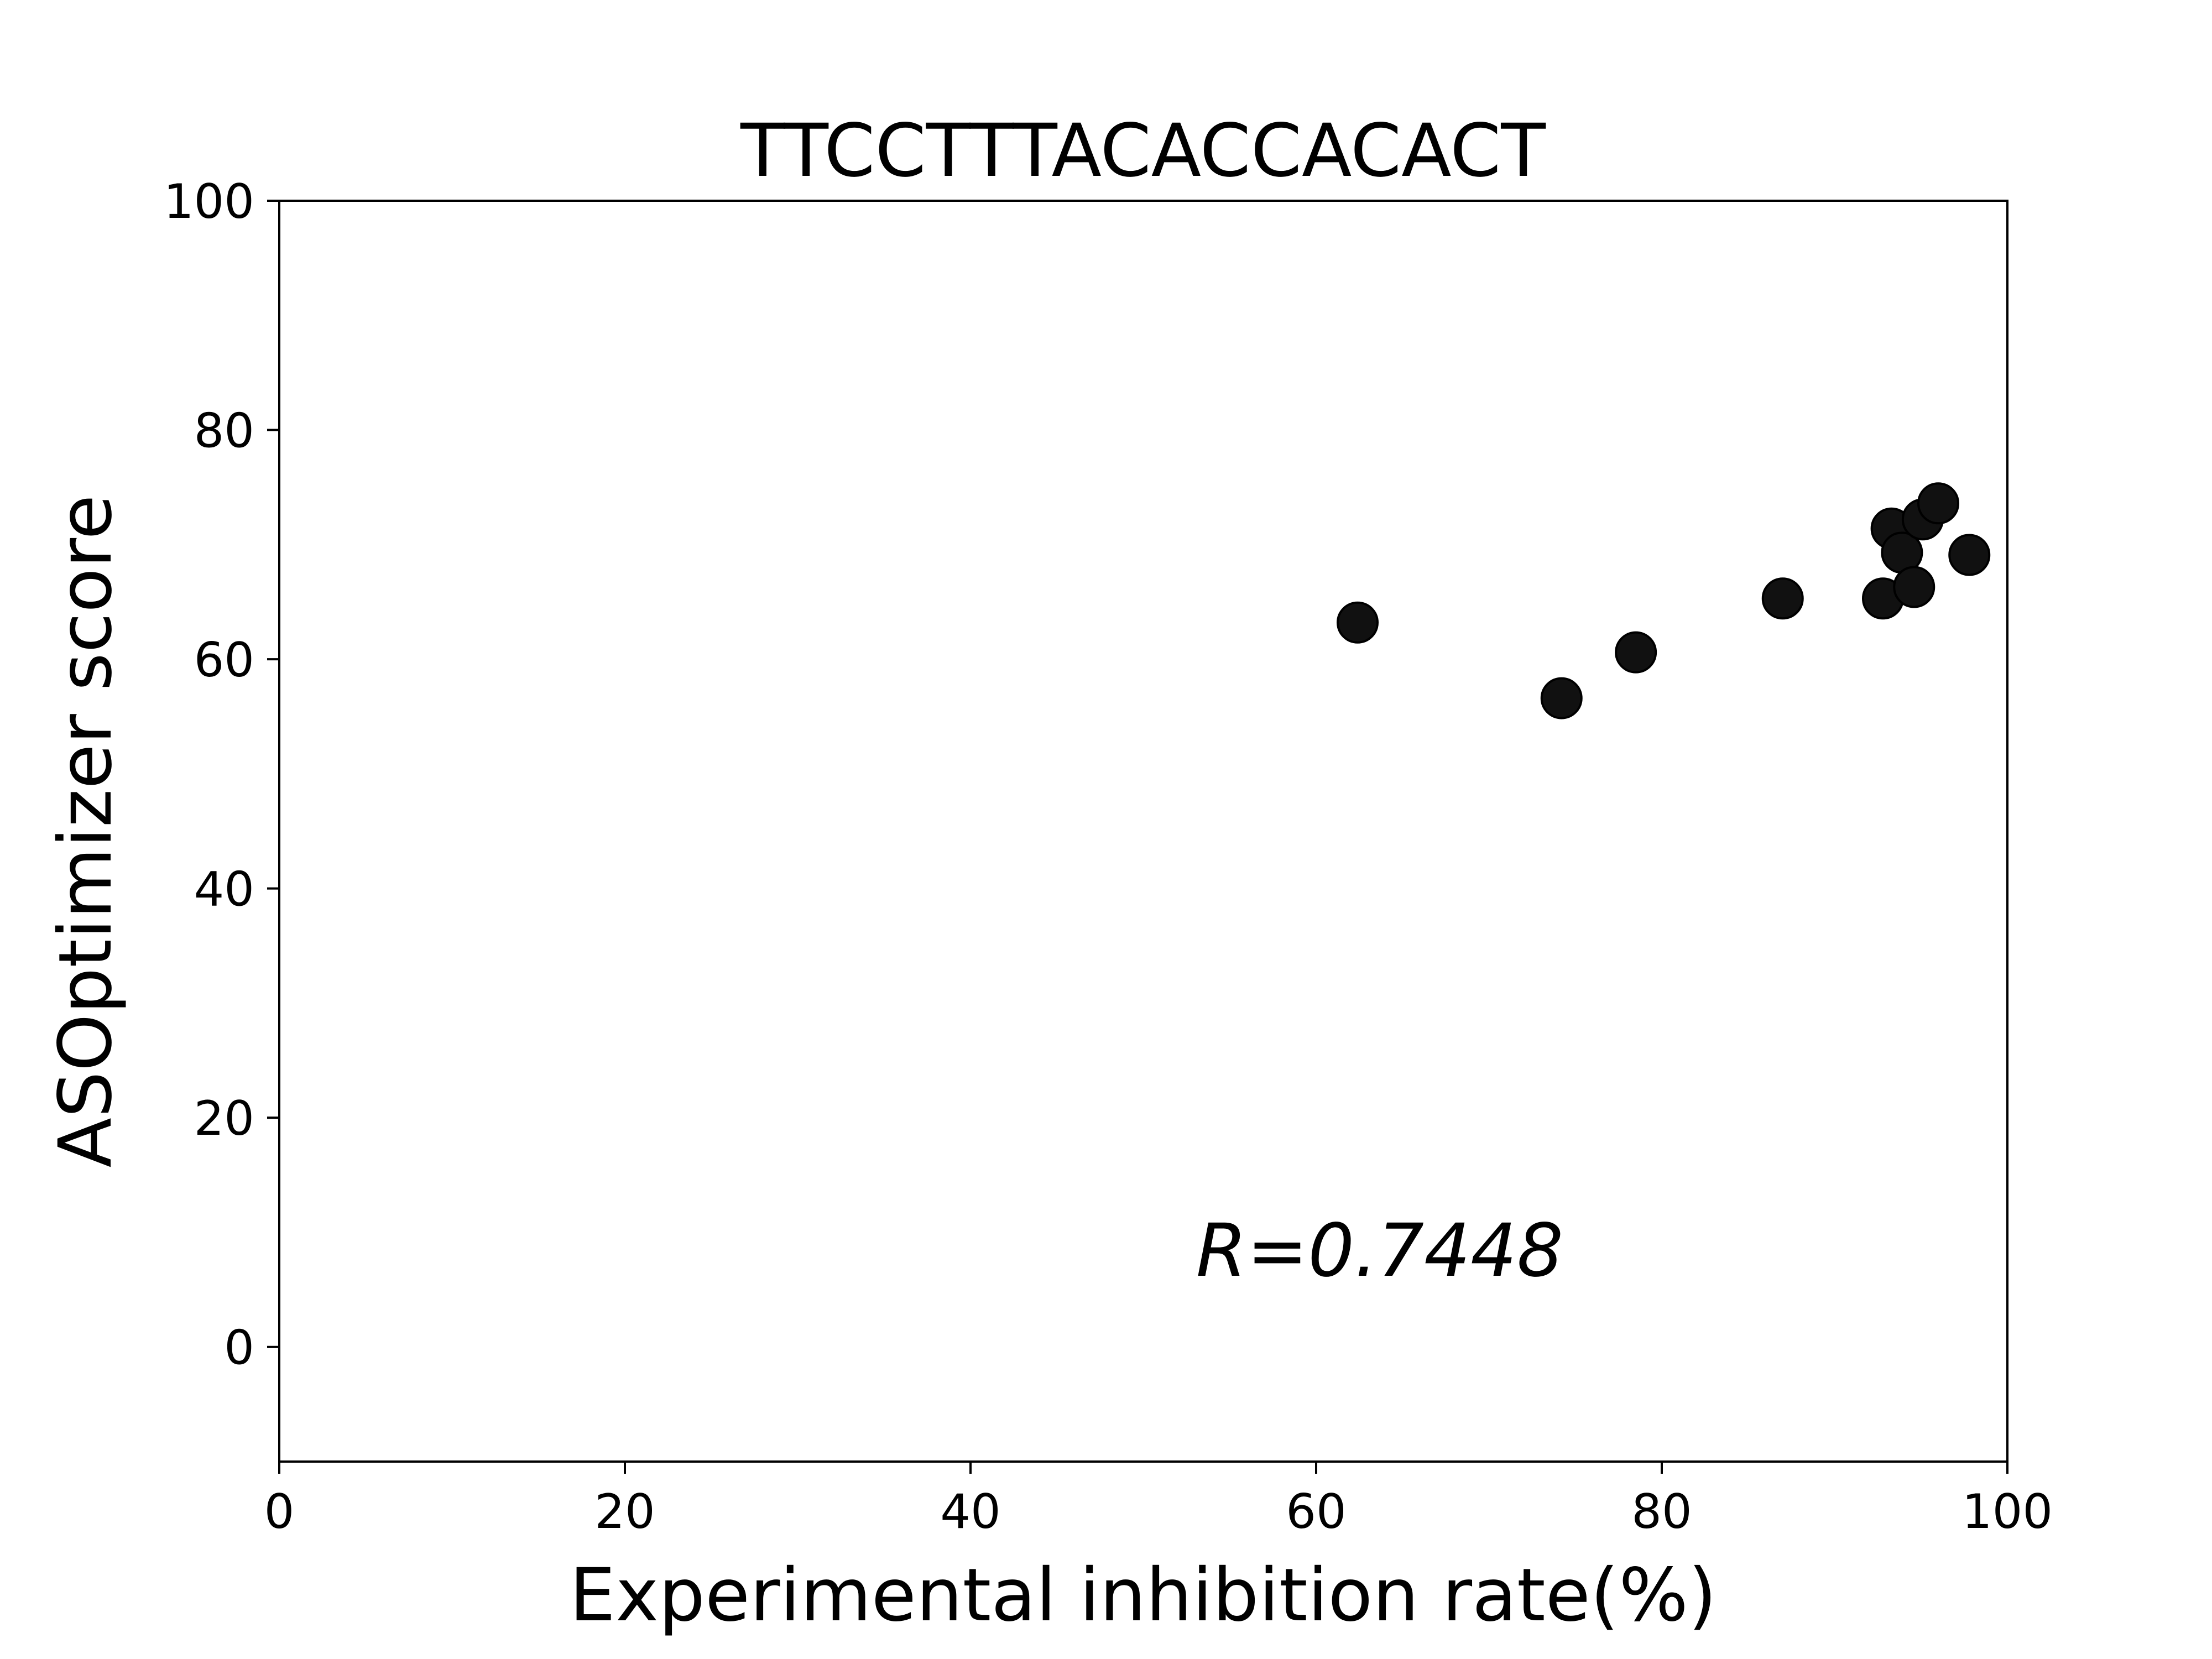 The height and width of the screenshot is (1659, 2212). I want to click on x-tick-label: 100, so click(2008, 1512).